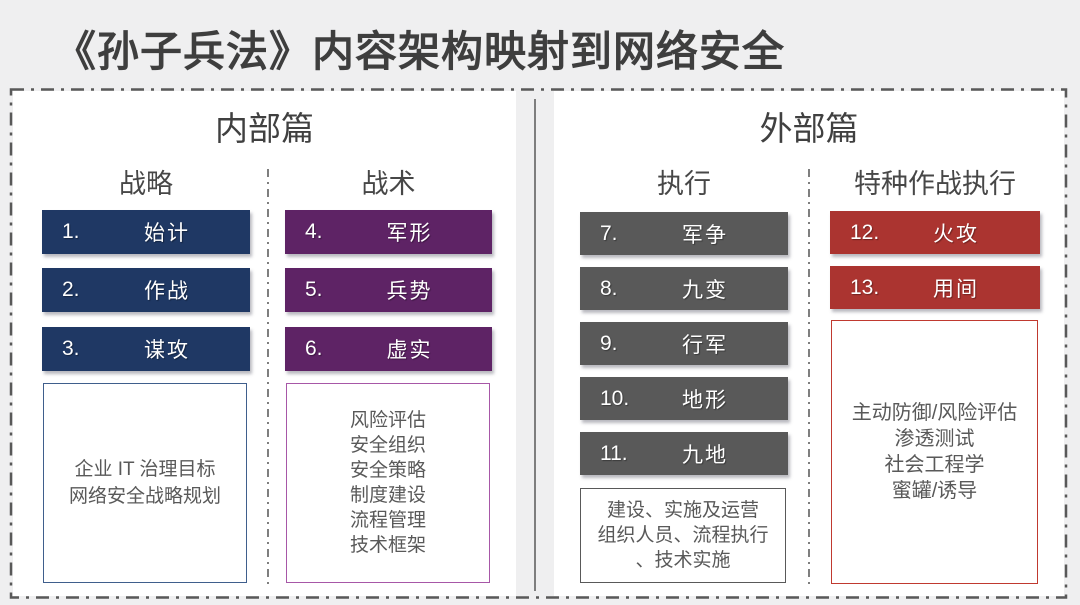 The height and width of the screenshot is (605, 1080). What do you see at coordinates (145, 483) in the screenshot?
I see `mapping-box-strategy: 企业 IT 治理目标 网络安全战略规划` at bounding box center [145, 483].